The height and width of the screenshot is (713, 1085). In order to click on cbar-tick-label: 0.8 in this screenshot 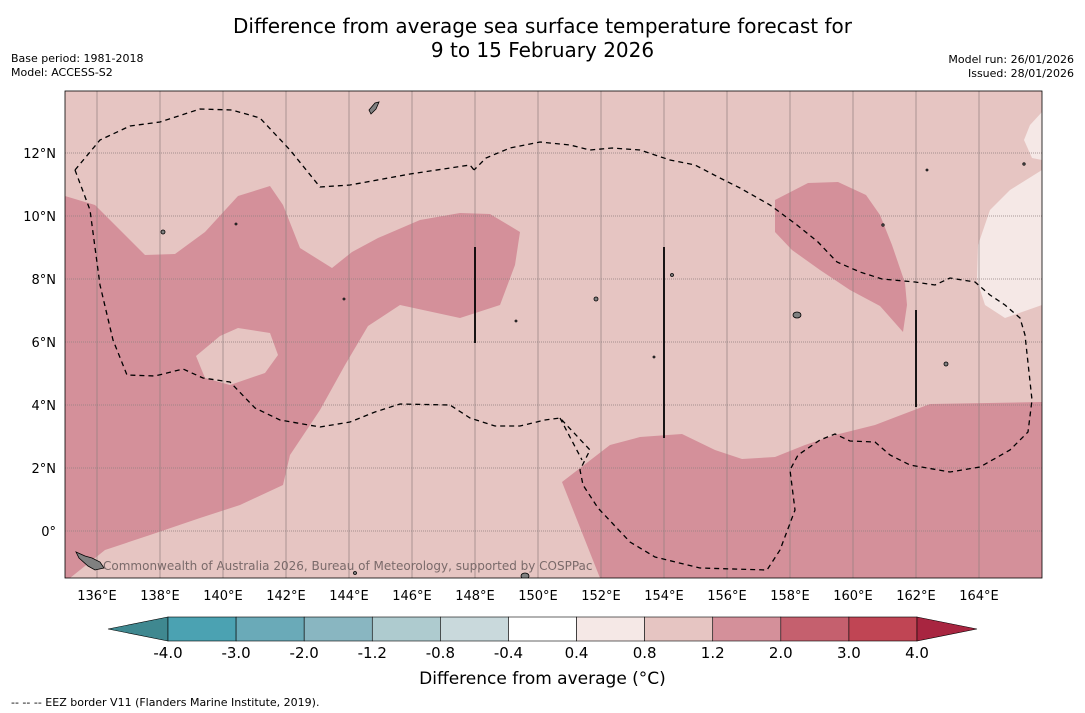, I will do `click(645, 653)`.